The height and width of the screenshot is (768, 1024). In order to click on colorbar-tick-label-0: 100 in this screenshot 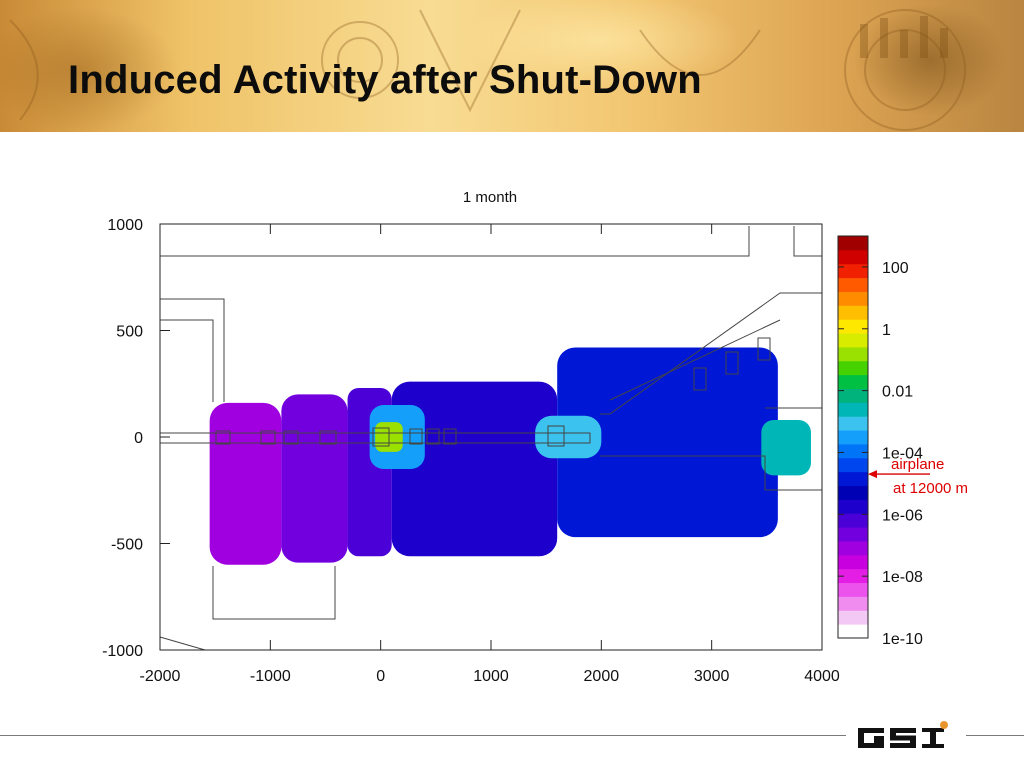, I will do `click(895, 268)`.